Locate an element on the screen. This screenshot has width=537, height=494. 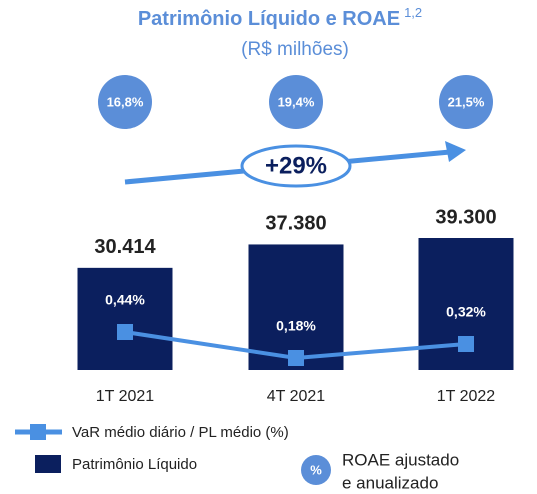
legend-label: VaR médio diário / PL médio (%) is located at coordinates (180, 432).